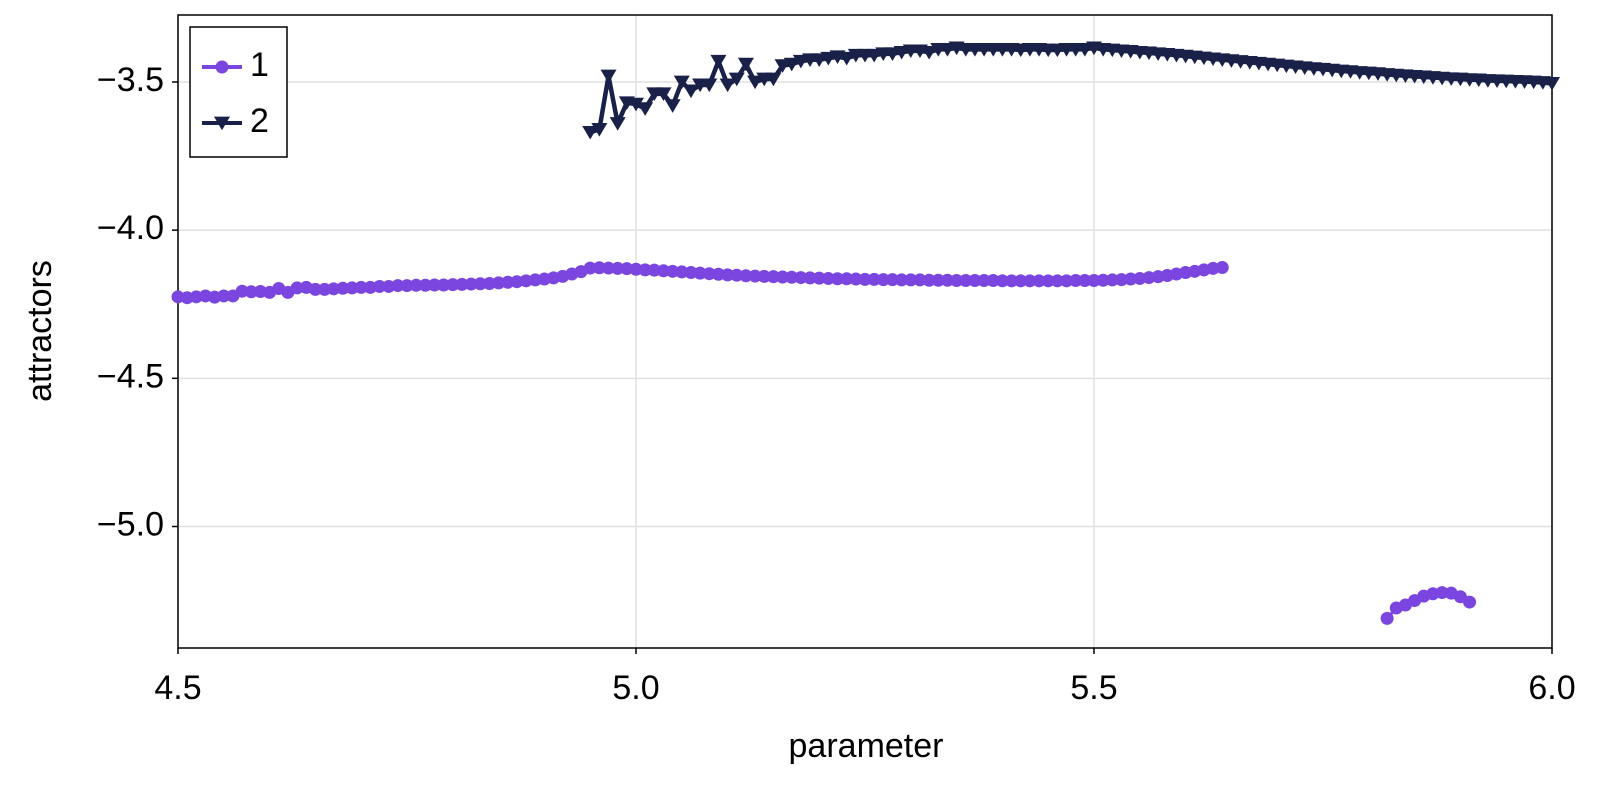 The height and width of the screenshot is (805, 1600). What do you see at coordinates (866, 746) in the screenshot?
I see `x-axis-label: parameter` at bounding box center [866, 746].